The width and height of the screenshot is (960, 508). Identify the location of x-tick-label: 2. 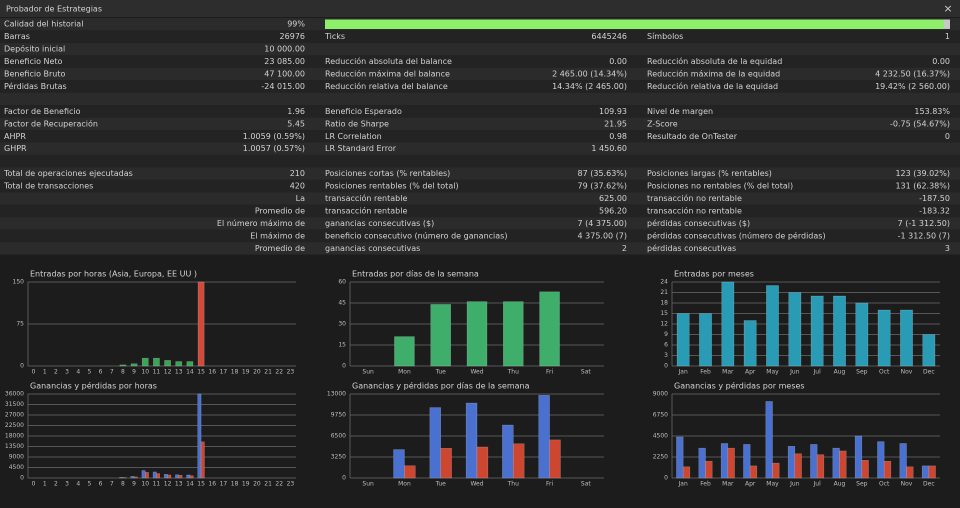
(56, 484).